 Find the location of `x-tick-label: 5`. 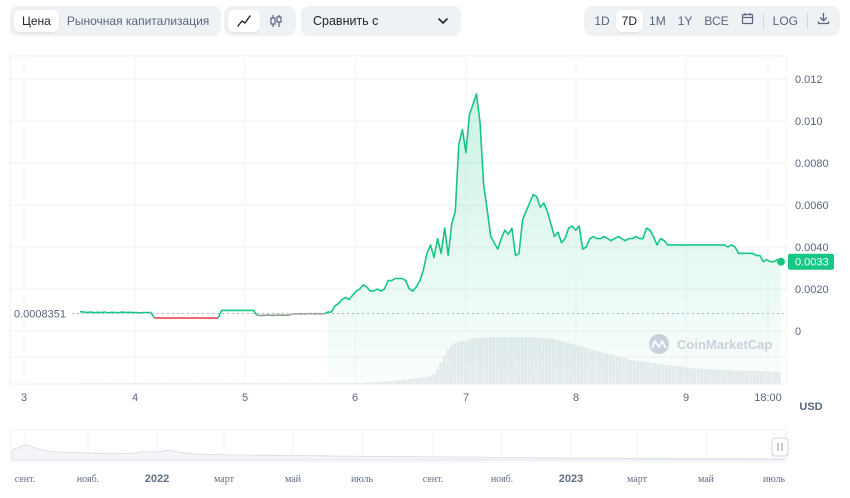

x-tick-label: 5 is located at coordinates (245, 398).